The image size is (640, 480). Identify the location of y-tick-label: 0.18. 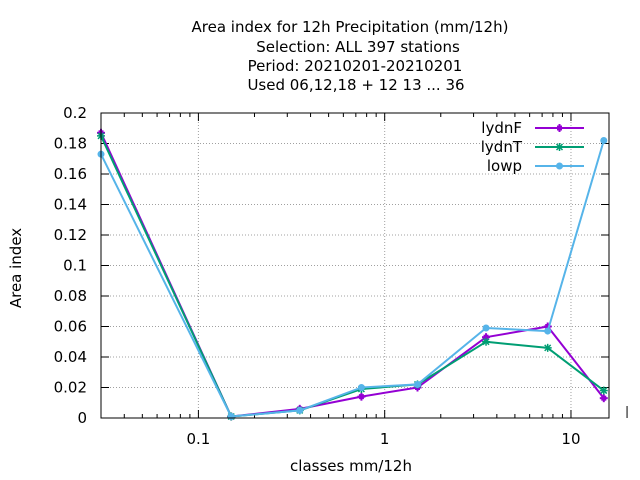
(70, 144).